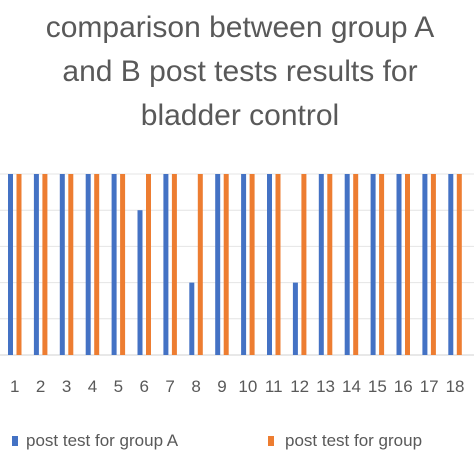 Image resolution: width=474 pixels, height=474 pixels. I want to click on x-tick-label: 16, so click(403, 386).